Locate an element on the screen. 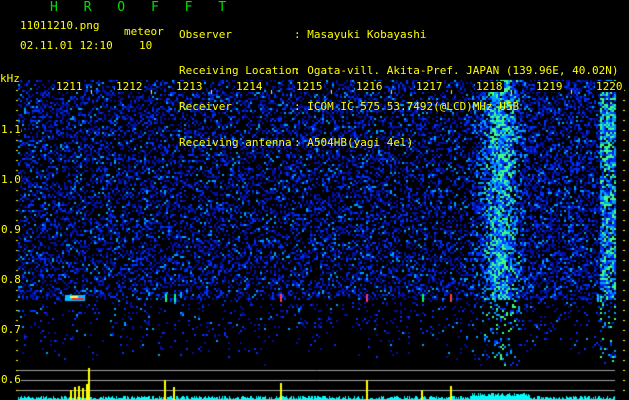  y-tick-label: 0.9 is located at coordinates (11, 229).